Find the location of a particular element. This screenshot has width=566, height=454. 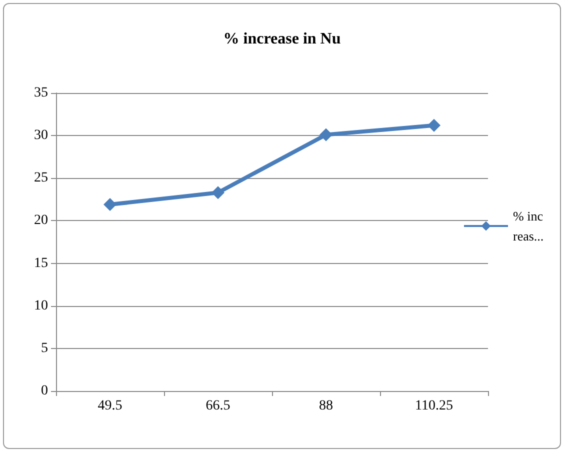

y-tick-label: 0 is located at coordinates (44, 391).